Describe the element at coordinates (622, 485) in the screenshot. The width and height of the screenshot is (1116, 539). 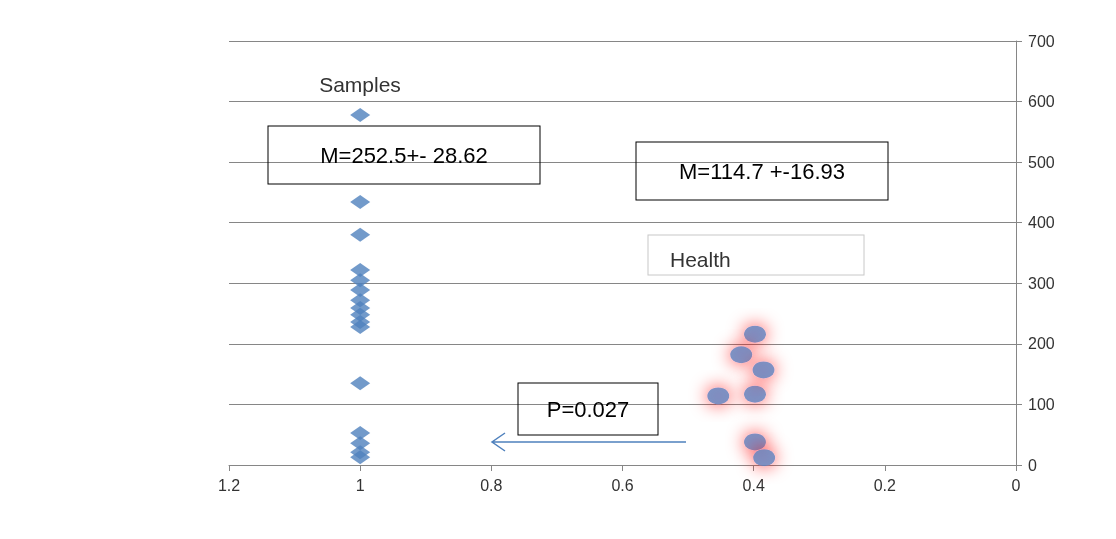
I see `x-tick-label: 0.6` at that location.